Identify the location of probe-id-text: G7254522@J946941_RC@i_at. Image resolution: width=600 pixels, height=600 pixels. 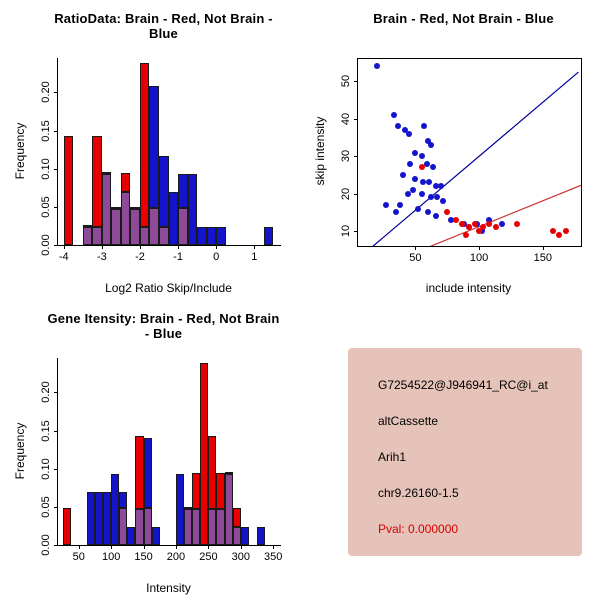
(463, 385).